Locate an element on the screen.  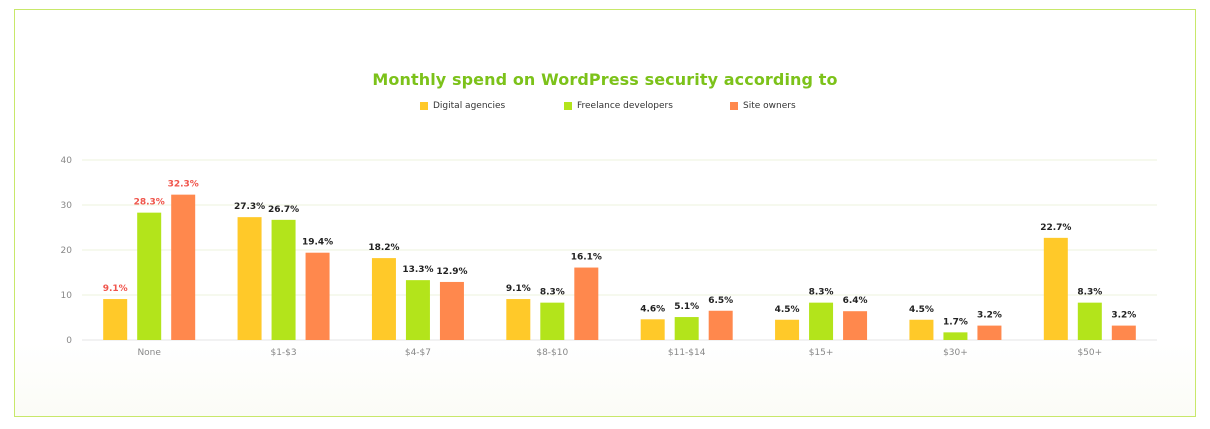
data-label: 26.7% is located at coordinates (283, 210).